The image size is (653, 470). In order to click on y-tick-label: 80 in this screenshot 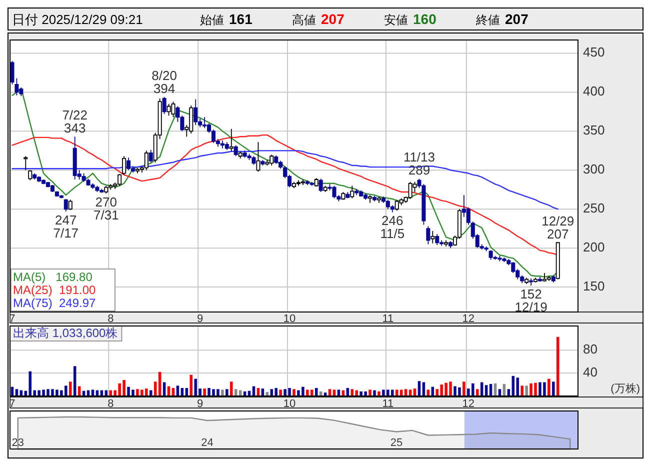, I will do `click(590, 349)`.